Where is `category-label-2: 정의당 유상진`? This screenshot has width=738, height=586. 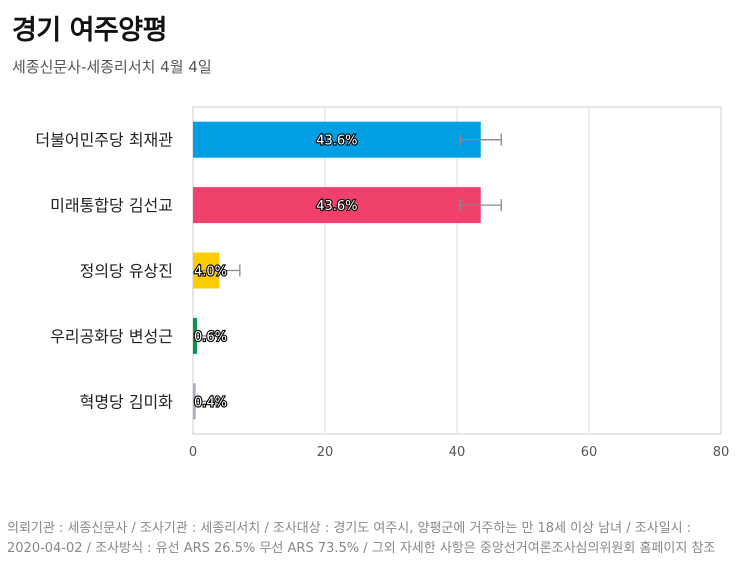
category-label-2: 정의당 유상진 is located at coordinates (126, 271).